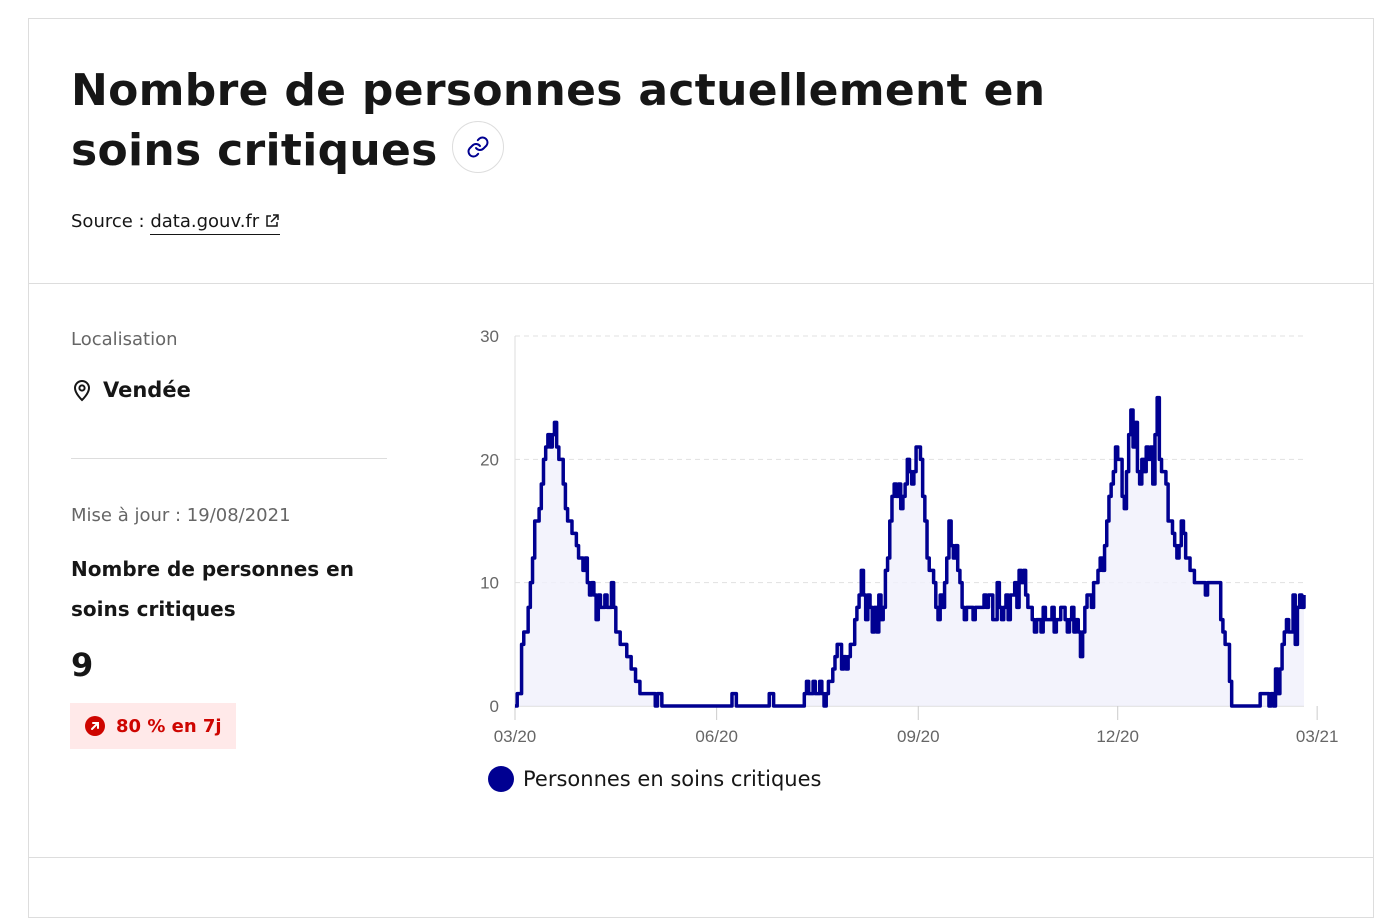 This screenshot has height=918, width=1400. I want to click on trend-badge: 80 % en 7j, so click(153, 726).